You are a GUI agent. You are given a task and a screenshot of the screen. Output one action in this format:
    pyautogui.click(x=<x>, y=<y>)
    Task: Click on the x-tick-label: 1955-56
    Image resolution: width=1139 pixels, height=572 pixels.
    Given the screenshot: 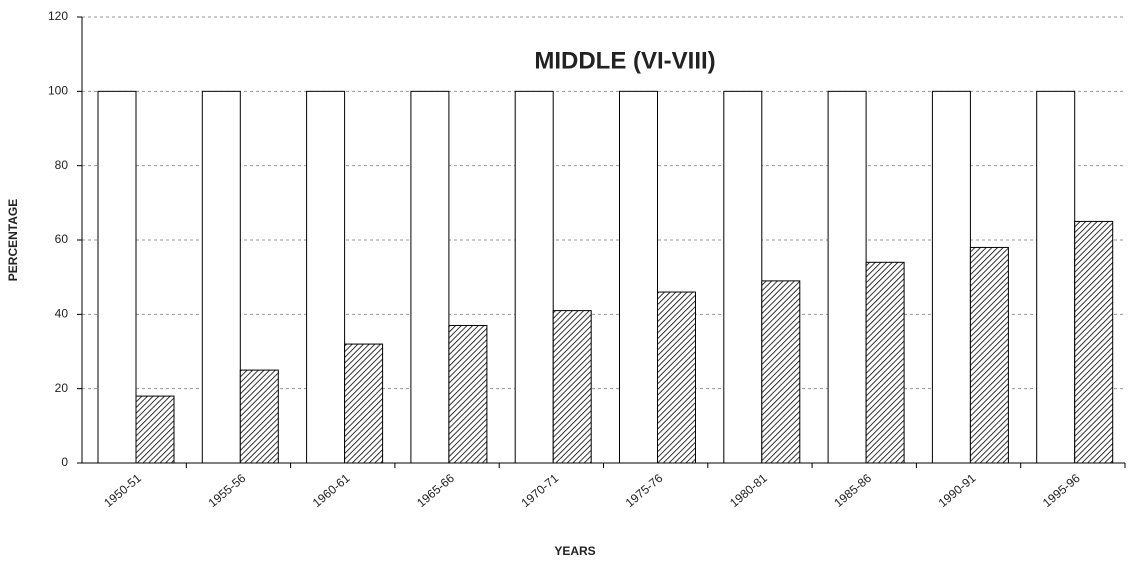 What is the action you would take?
    pyautogui.click(x=227, y=490)
    